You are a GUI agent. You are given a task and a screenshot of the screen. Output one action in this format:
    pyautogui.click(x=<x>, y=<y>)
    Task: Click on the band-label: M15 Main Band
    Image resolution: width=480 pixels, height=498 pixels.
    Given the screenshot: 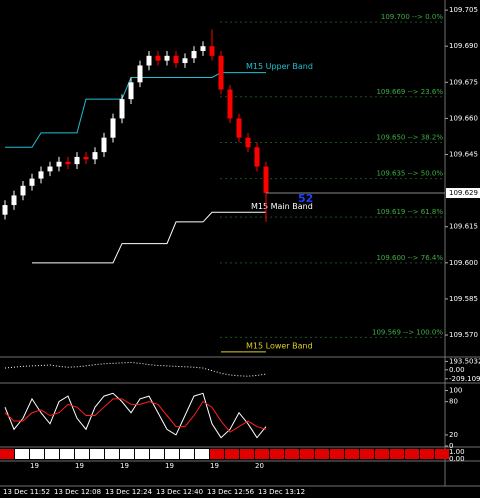 What is the action you would take?
    pyautogui.click(x=282, y=206)
    